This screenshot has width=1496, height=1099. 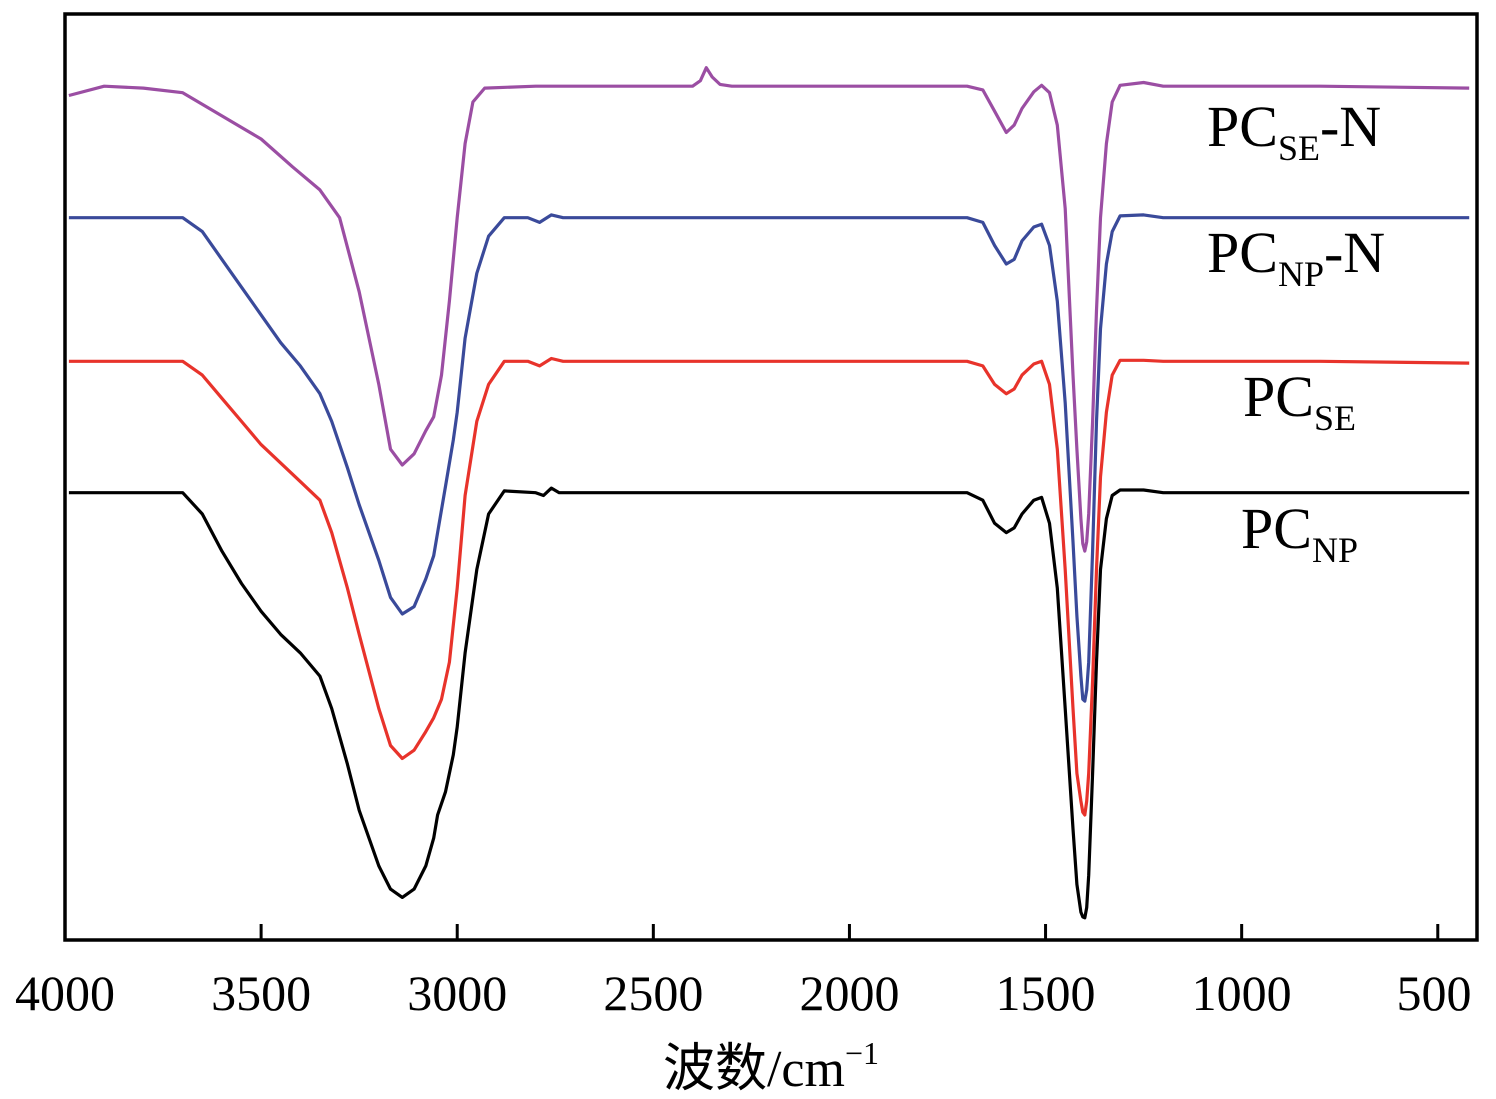 What do you see at coordinates (1294, 131) in the screenshot?
I see `series-label-1: PCSE-N` at bounding box center [1294, 131].